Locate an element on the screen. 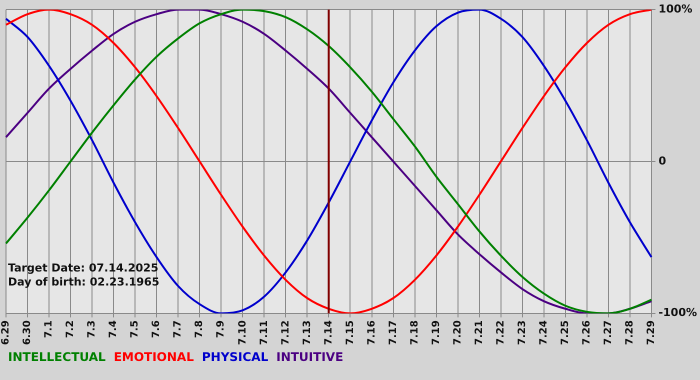  x-tick-label: 7.6 is located at coordinates (156, 329).